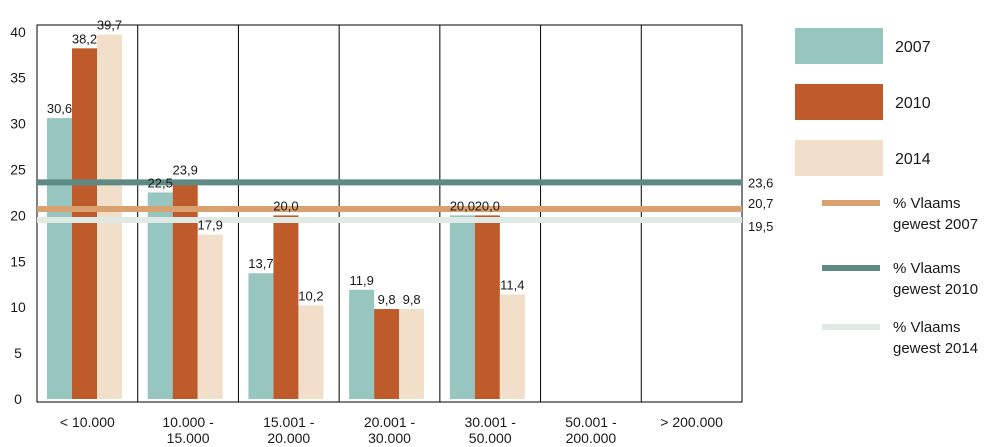  What do you see at coordinates (760, 182) in the screenshot?
I see `reference-line-label: 23,6` at bounding box center [760, 182].